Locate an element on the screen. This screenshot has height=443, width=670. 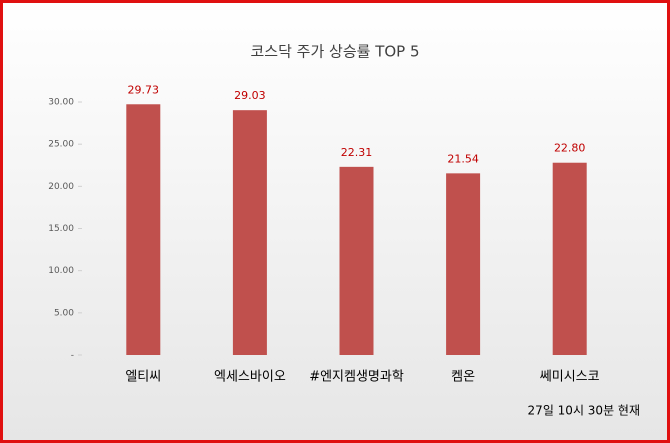
value-label: 21.54 is located at coordinates (463, 158).